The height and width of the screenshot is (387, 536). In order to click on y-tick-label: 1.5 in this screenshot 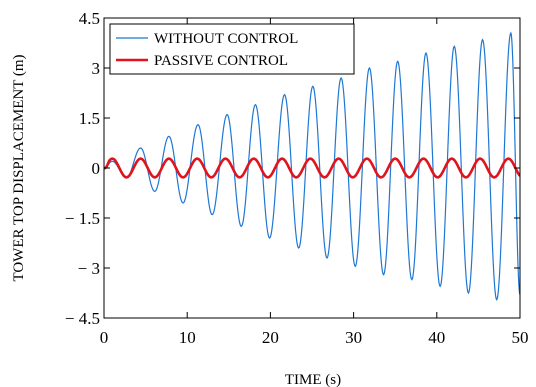, I will do `click(89, 118)`.